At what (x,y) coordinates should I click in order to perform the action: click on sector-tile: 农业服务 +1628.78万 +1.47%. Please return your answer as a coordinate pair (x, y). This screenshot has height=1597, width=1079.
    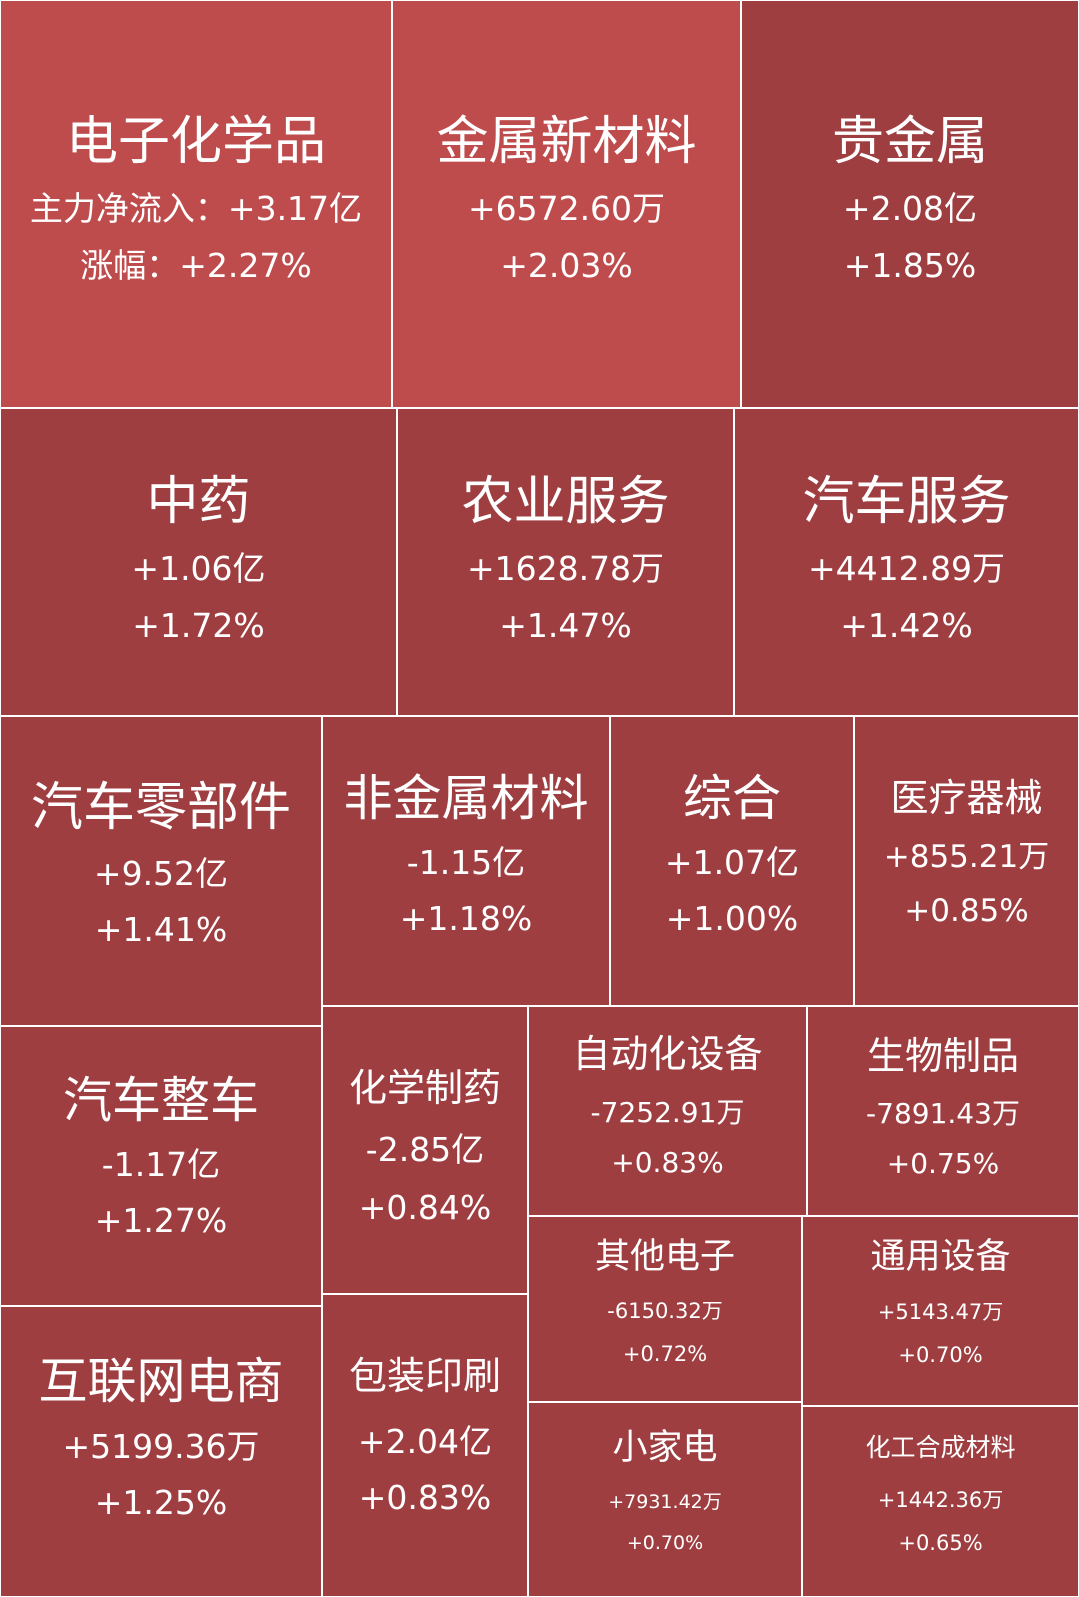
    Looking at the image, I should click on (565, 562).